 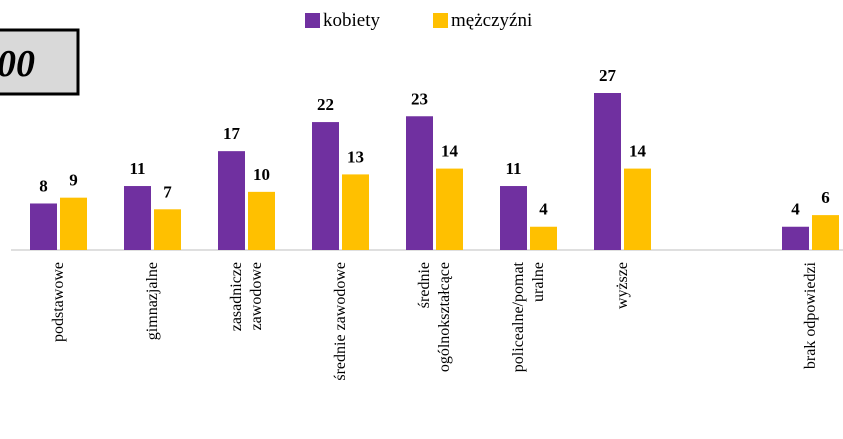 What do you see at coordinates (434, 317) in the screenshot?
I see `x-tick-label: średnie ogólnokształcące` at bounding box center [434, 317].